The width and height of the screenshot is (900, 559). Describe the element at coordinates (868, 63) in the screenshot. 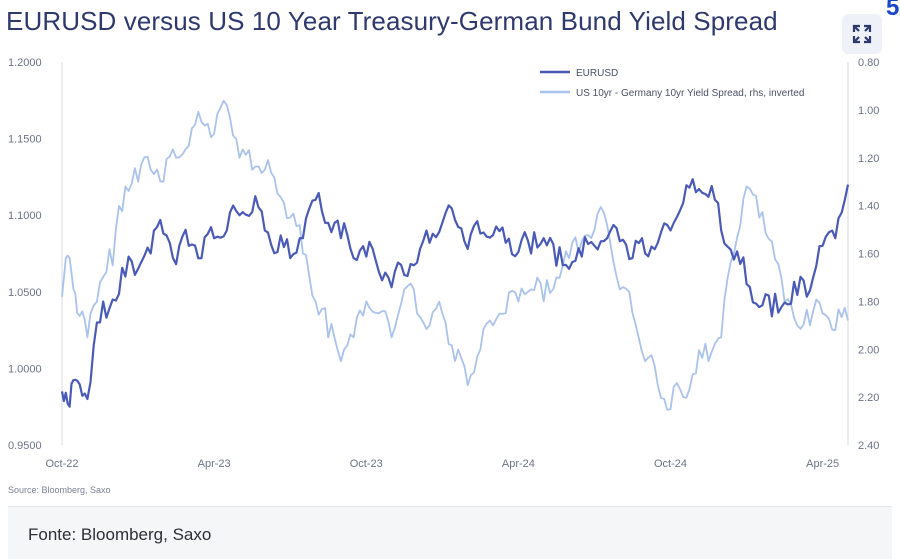

I see `y-right-tick-label: 0.80` at that location.